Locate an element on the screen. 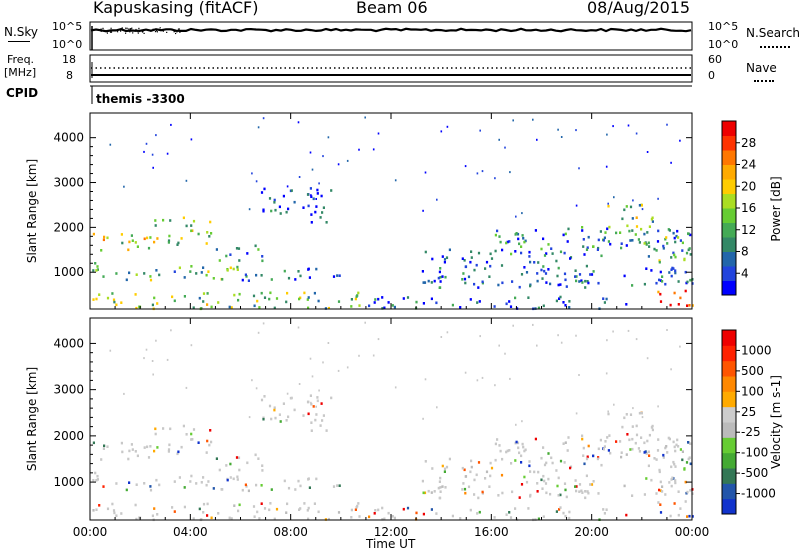  freq-left-tick-bottom: 8 is located at coordinates (69, 75).